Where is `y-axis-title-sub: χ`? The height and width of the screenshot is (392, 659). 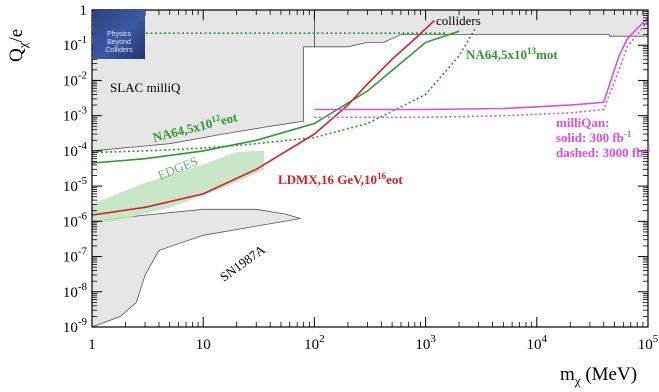 y-axis-title-sub: χ is located at coordinates (22, 45).